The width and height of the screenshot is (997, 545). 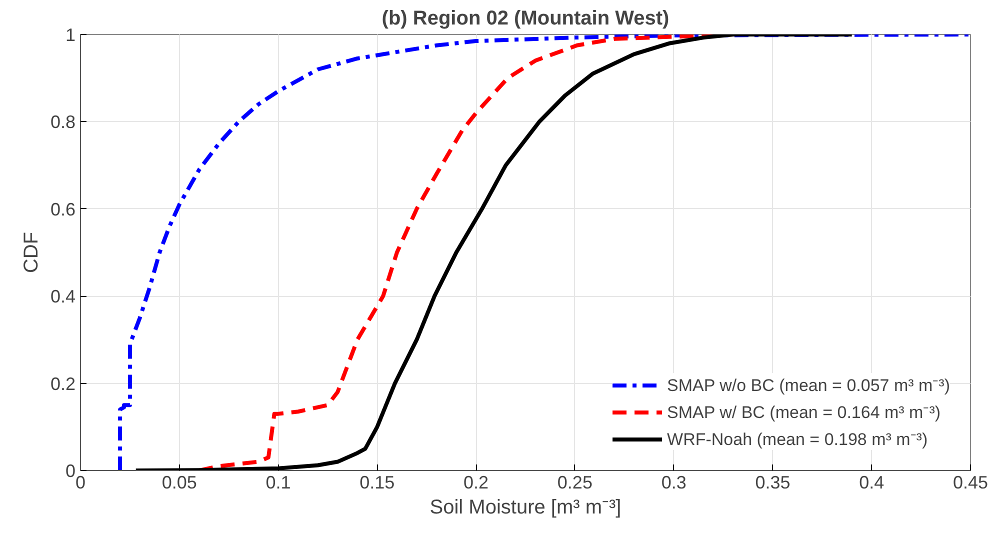 What do you see at coordinates (574, 482) in the screenshot?
I see `x-tick-label: 0.25` at bounding box center [574, 482].